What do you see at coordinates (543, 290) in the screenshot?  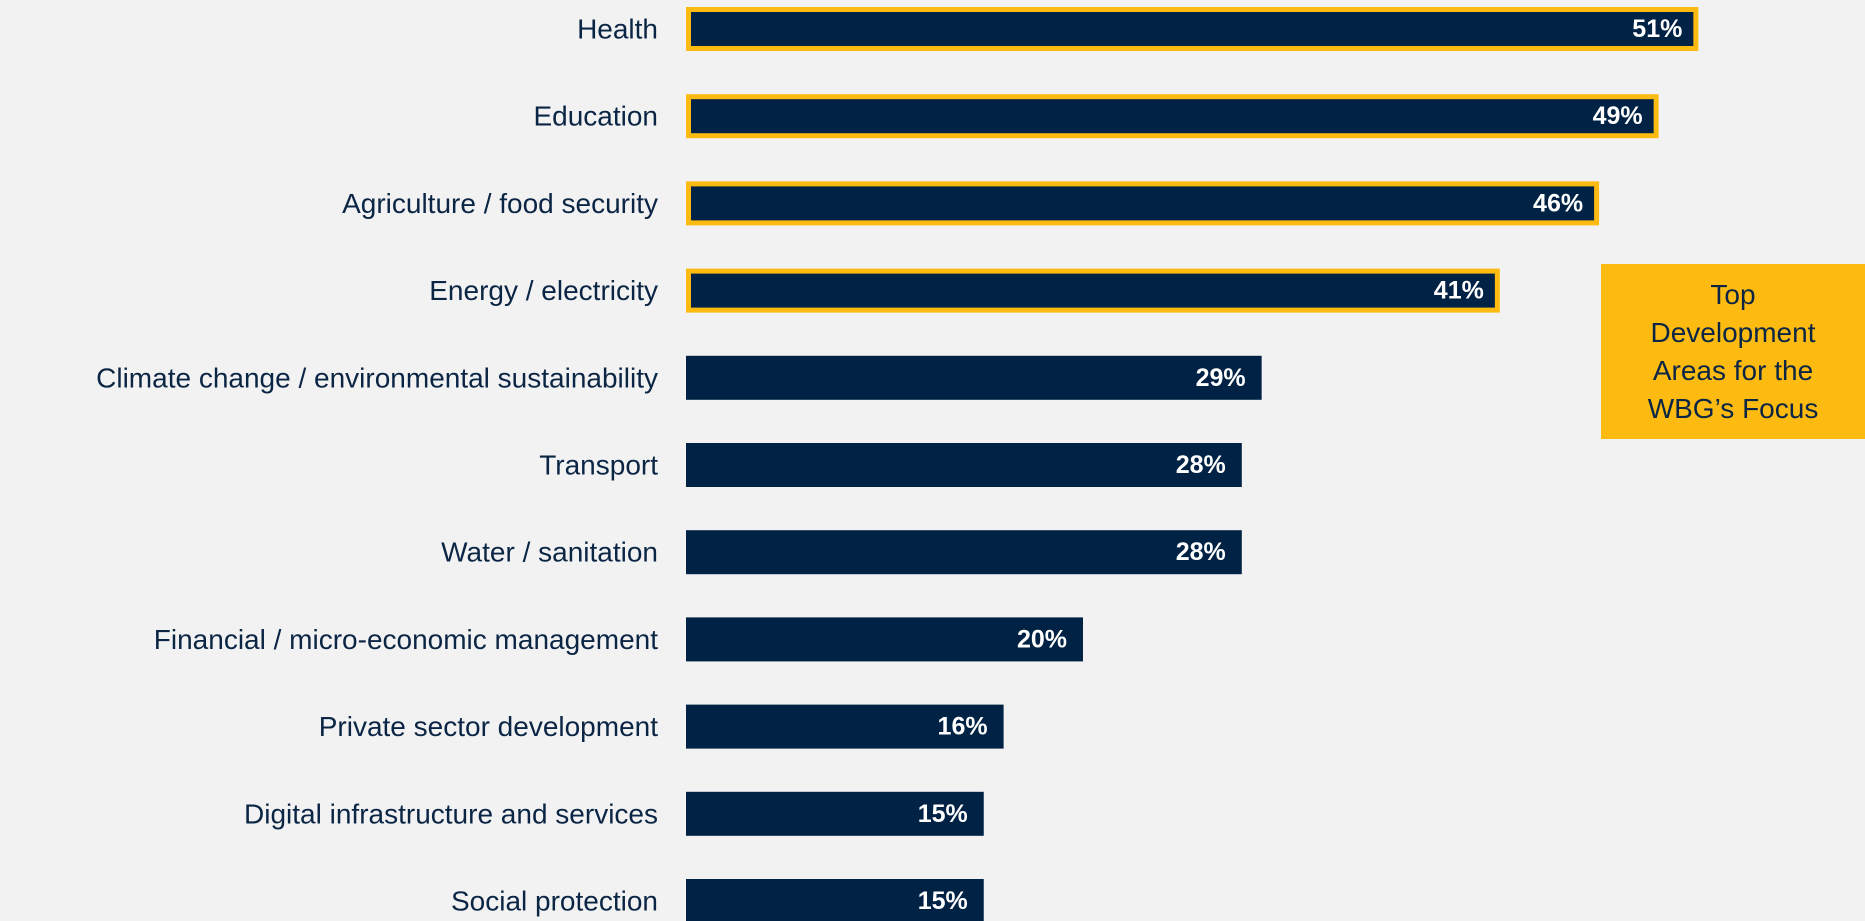 I see `category-label: Energy / electricity` at bounding box center [543, 290].